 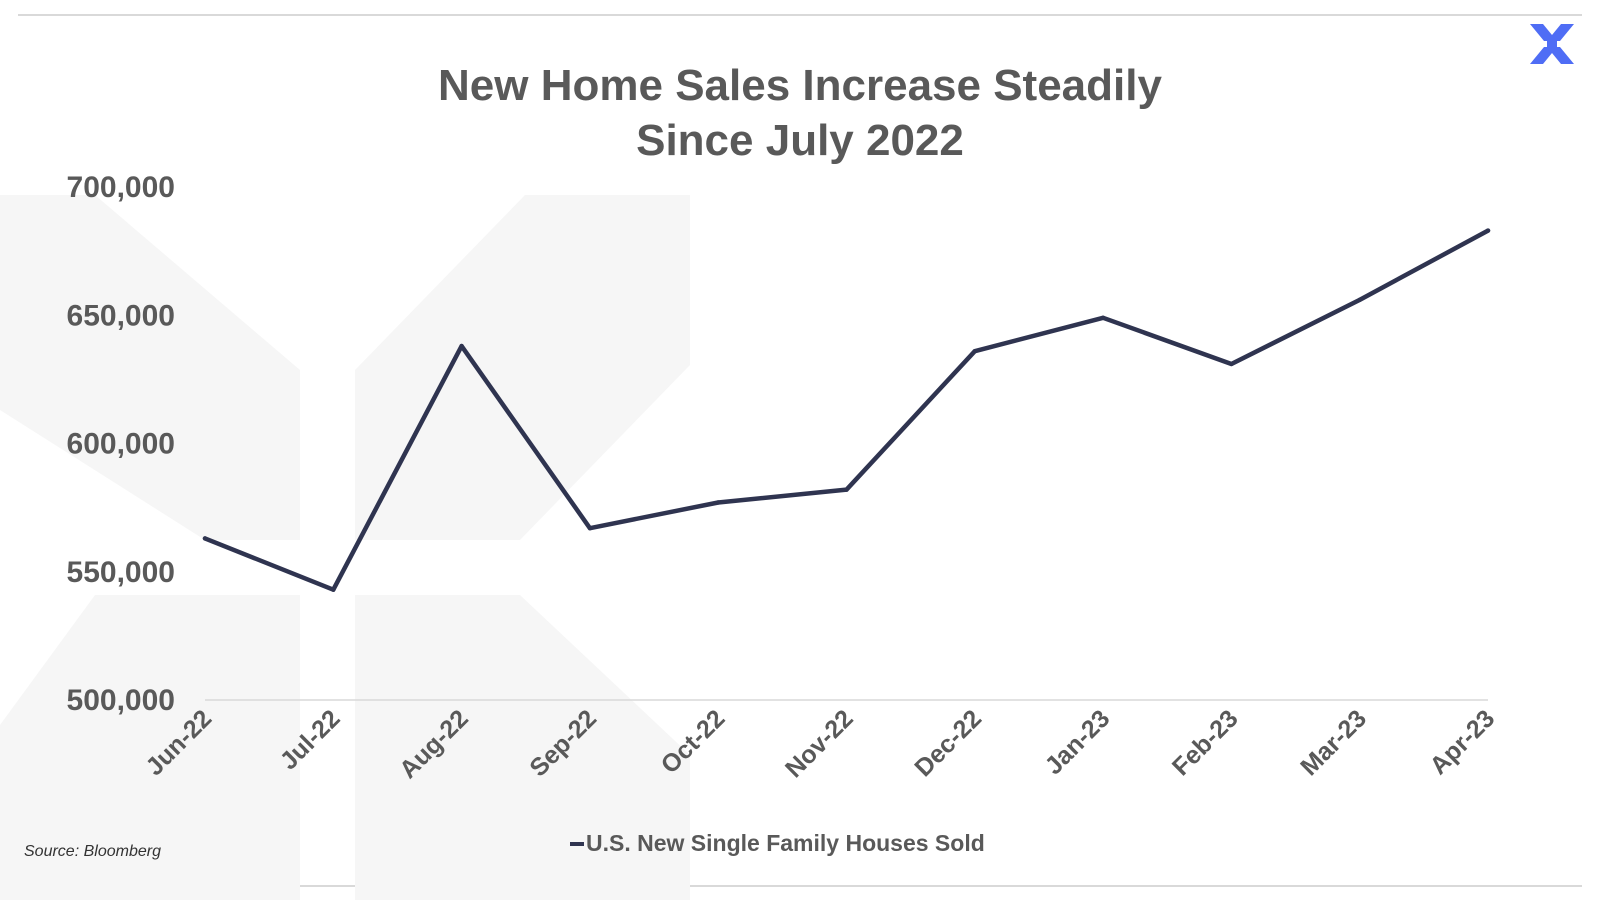 What do you see at coordinates (819, 743) in the screenshot?
I see `x-tick-label: Nov-22` at bounding box center [819, 743].